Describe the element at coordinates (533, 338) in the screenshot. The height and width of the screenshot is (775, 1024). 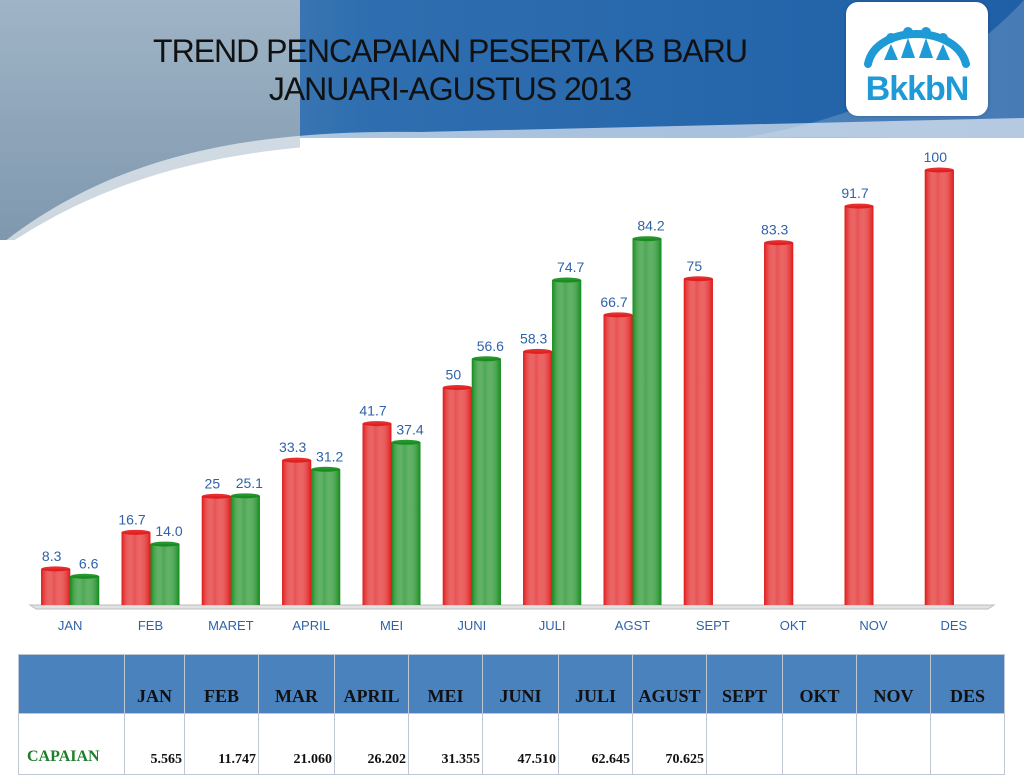
I see `data-label: 58.3` at that location.